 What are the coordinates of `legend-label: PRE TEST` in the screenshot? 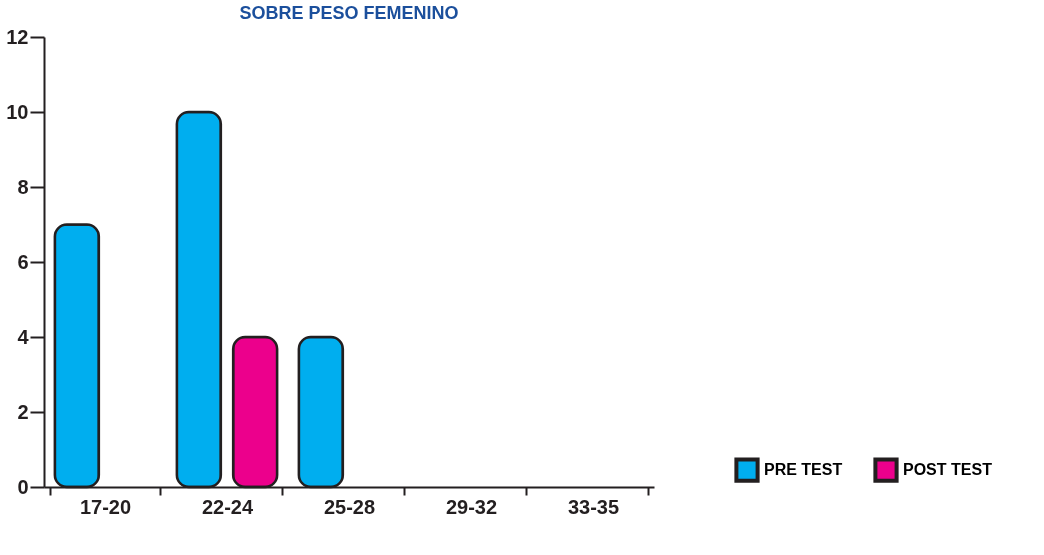 It's located at (803, 470).